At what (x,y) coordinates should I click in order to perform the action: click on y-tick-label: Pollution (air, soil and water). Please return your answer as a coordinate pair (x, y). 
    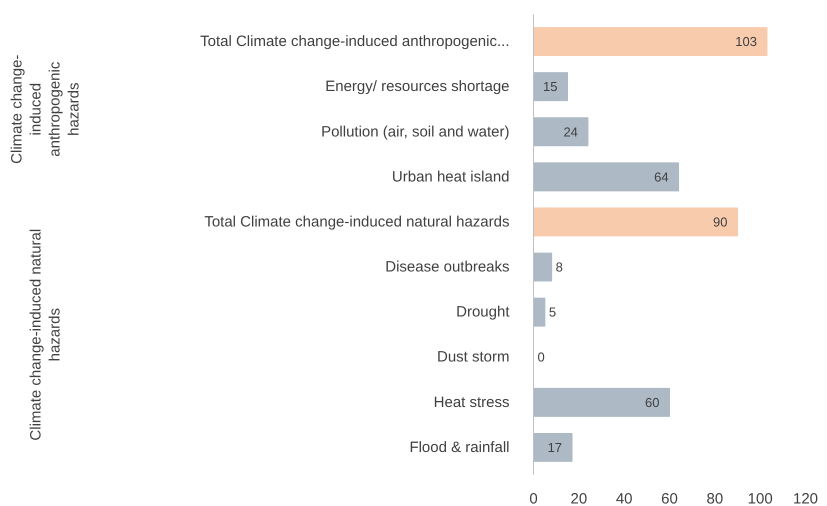
    Looking at the image, I should click on (415, 131).